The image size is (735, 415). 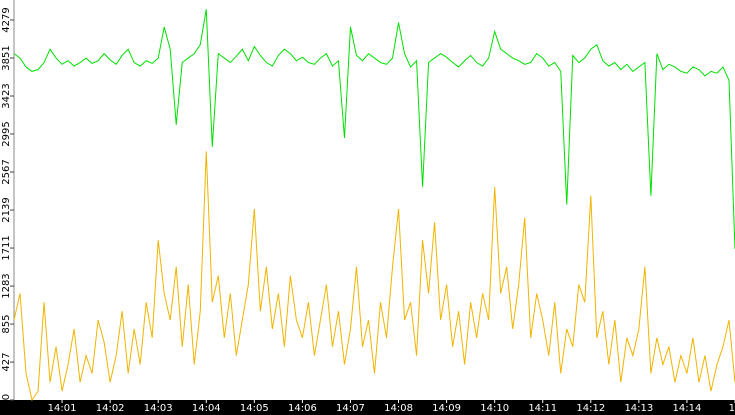 What do you see at coordinates (542, 408) in the screenshot?
I see `x-tick-label: 14:11` at bounding box center [542, 408].